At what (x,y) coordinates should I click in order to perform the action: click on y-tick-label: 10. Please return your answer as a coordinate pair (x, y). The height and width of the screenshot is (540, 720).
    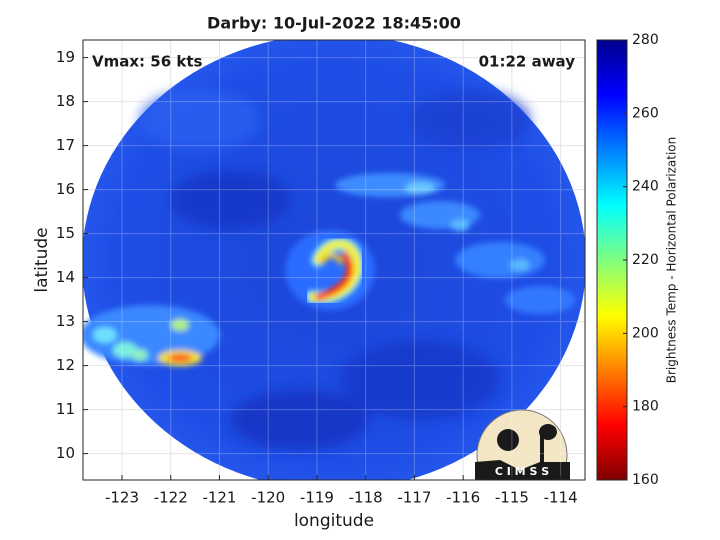
    Looking at the image, I should click on (65, 453).